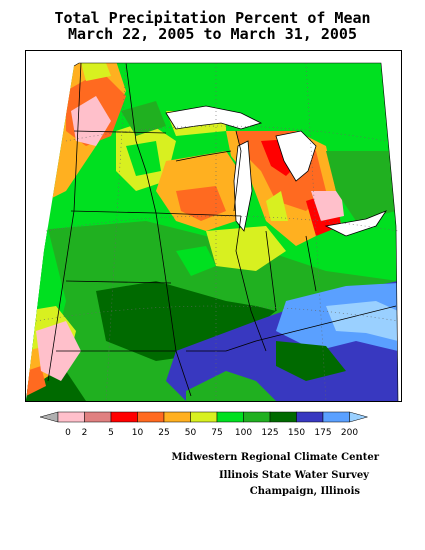 The width and height of the screenshot is (425, 550). Describe the element at coordinates (111, 433) in the screenshot. I see `legend-label: 5` at that location.